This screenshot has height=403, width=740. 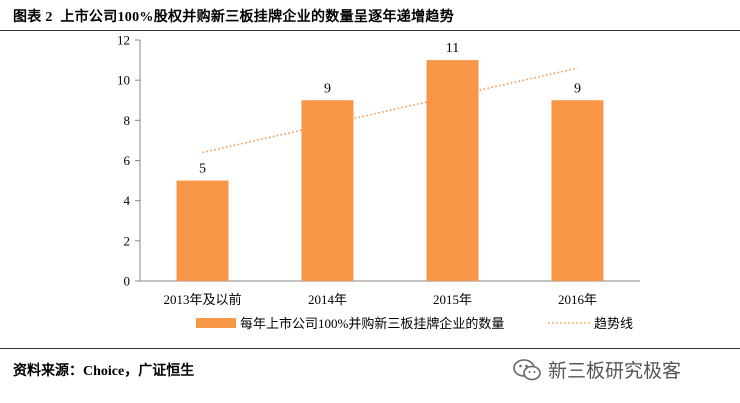 I want to click on x-tick-label: 2015年, so click(x=452, y=299).